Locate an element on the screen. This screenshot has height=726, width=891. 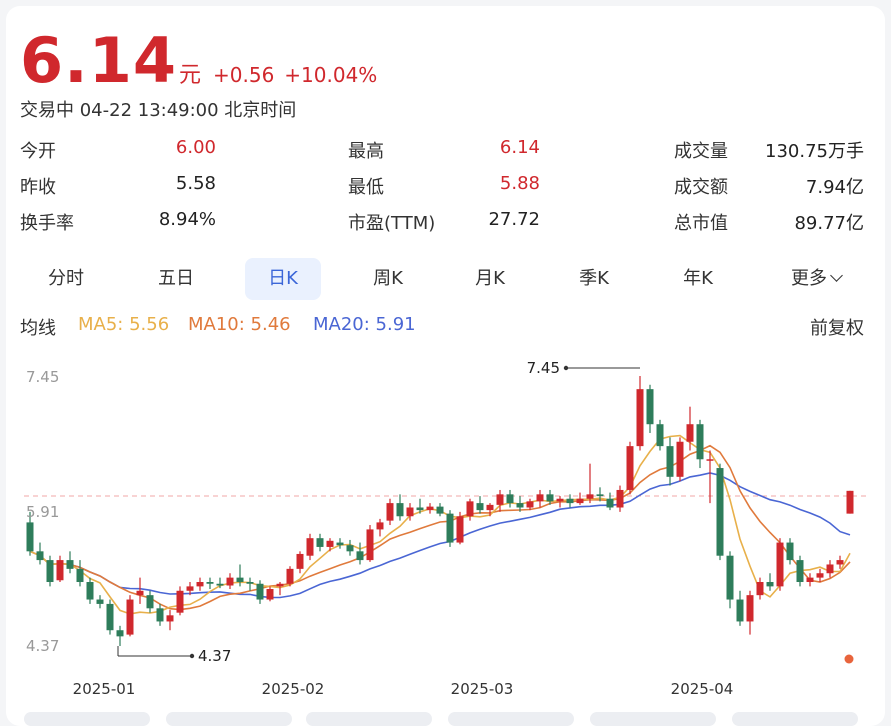
price-change: +0.56 is located at coordinates (244, 75).